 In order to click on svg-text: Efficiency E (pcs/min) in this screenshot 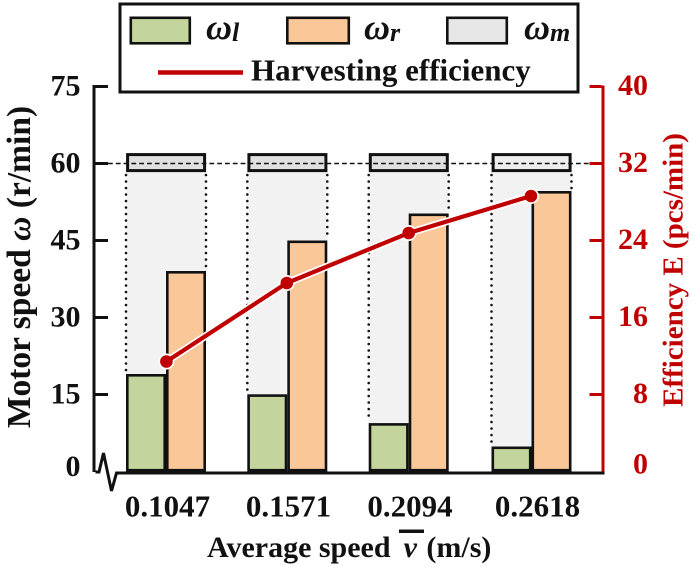, I will do `click(674, 270)`.